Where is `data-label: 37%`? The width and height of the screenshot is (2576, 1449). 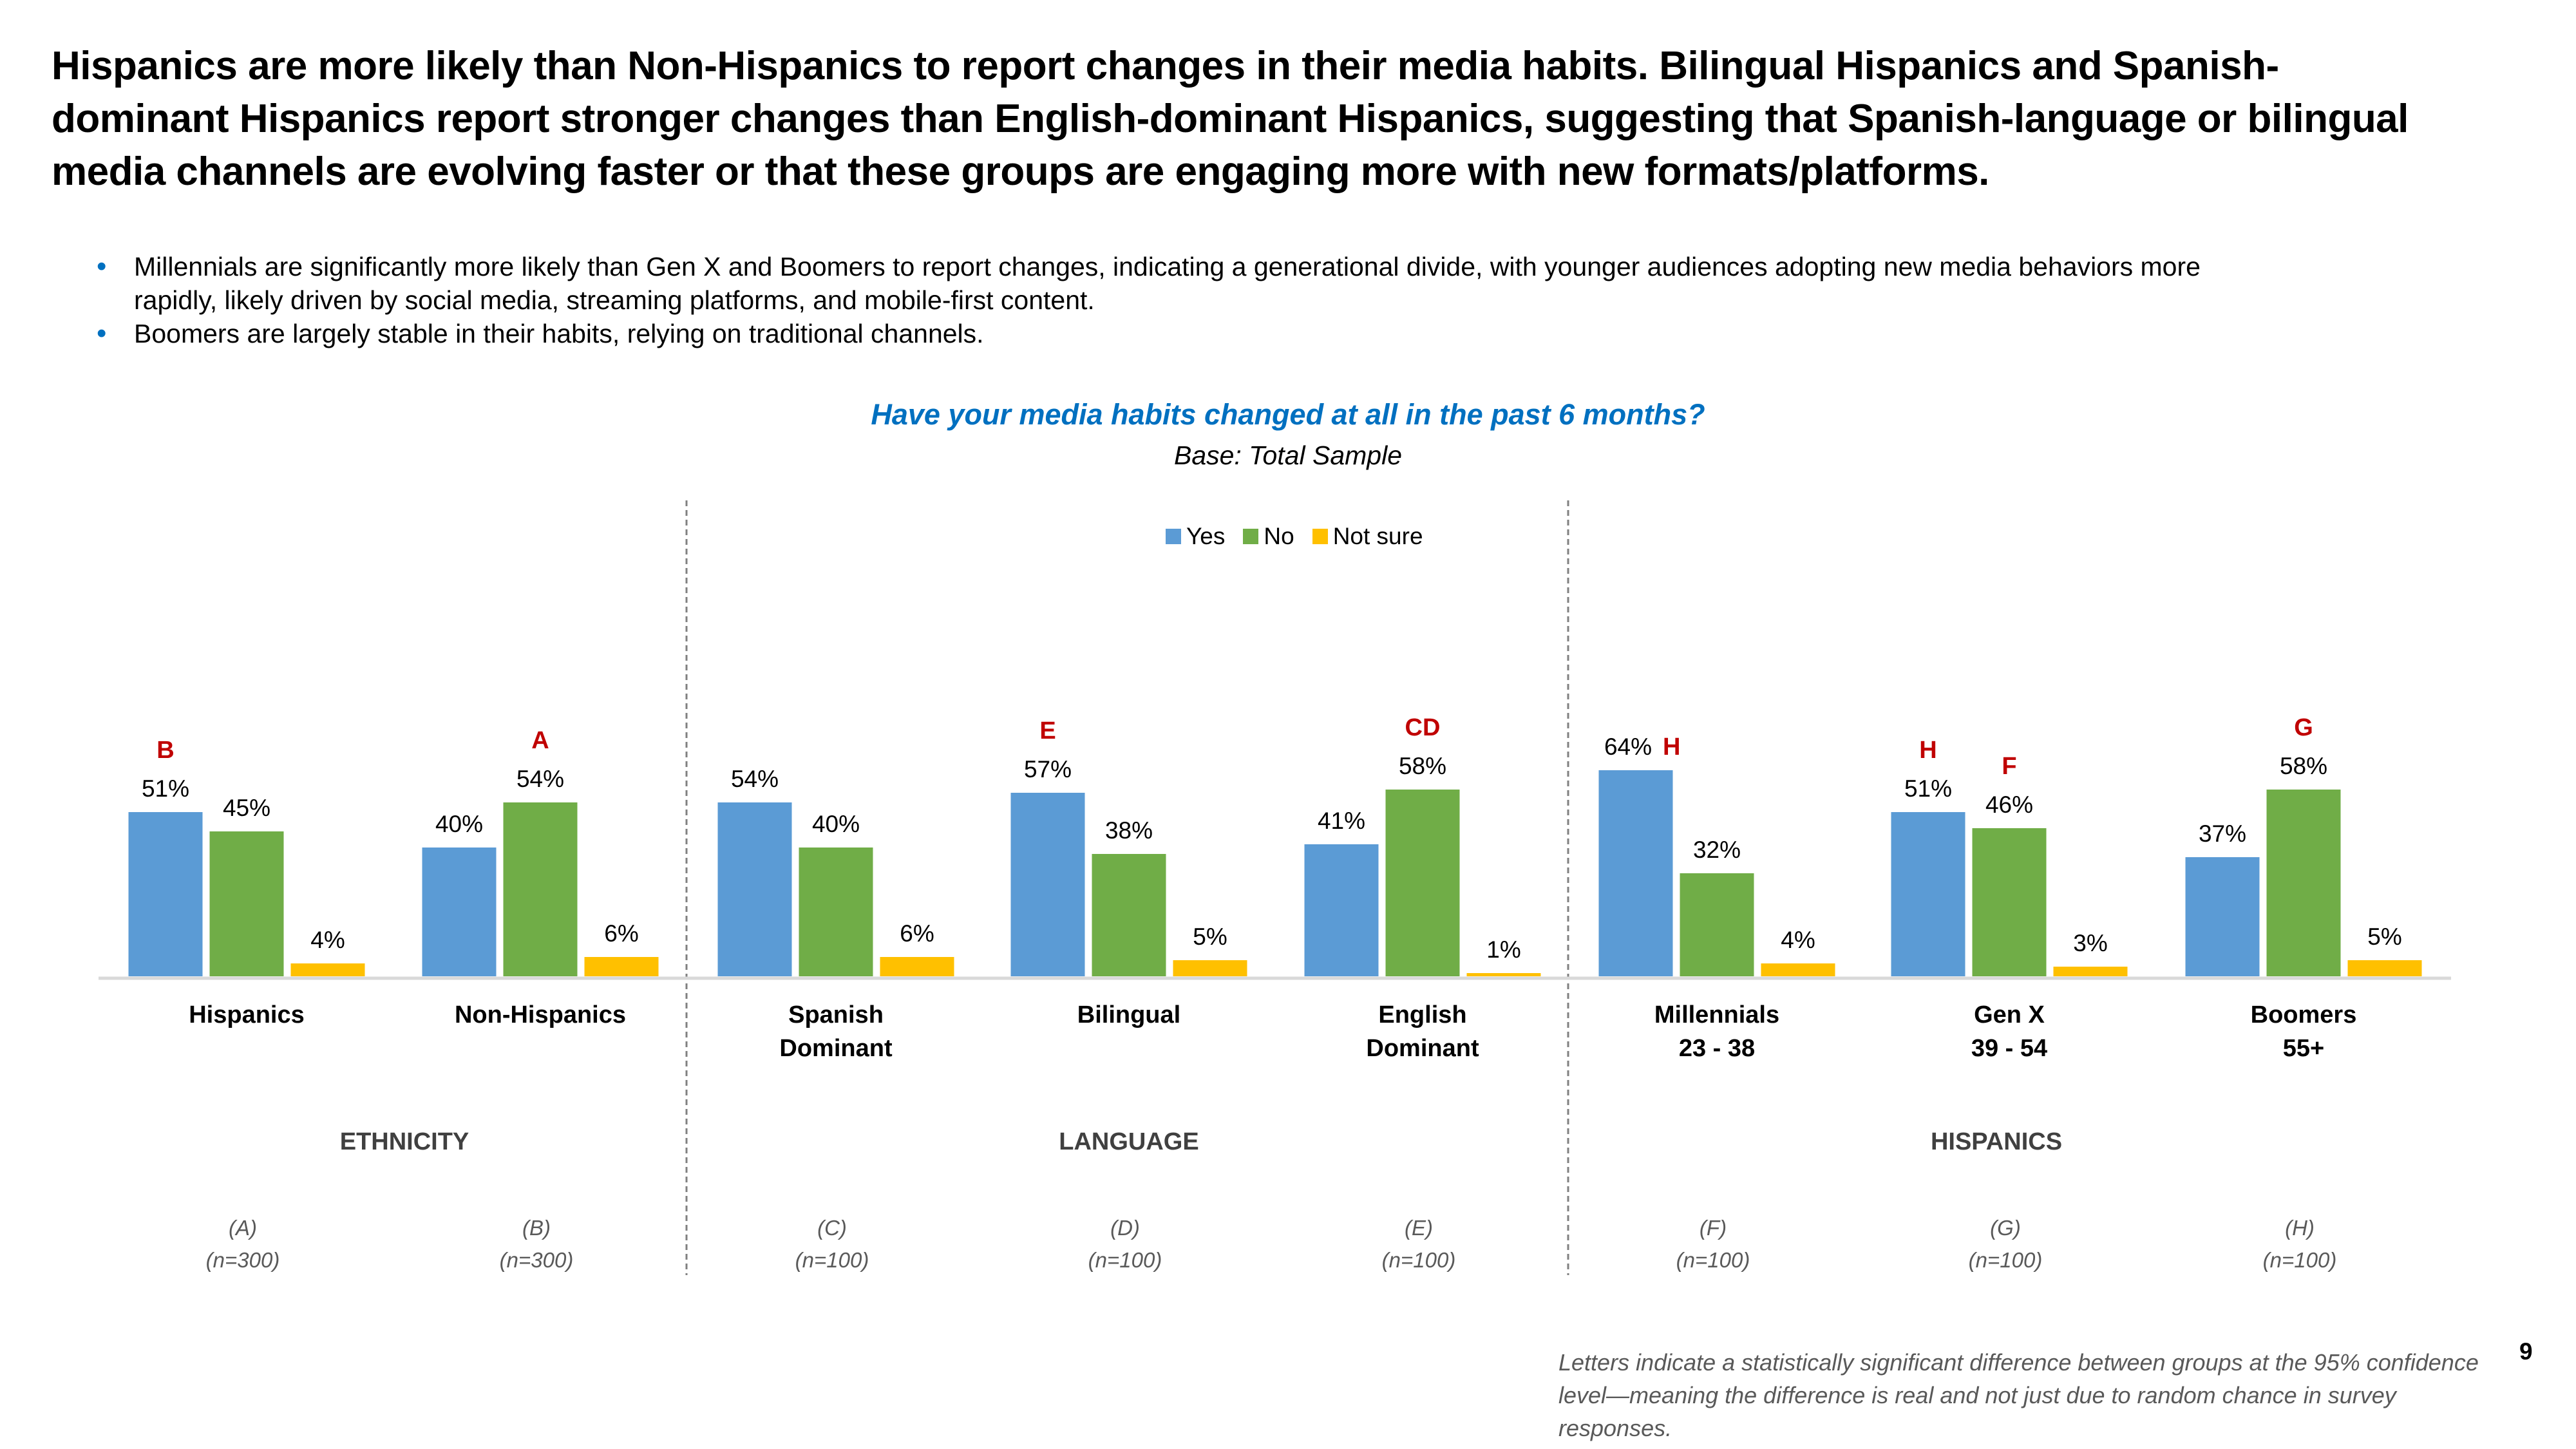
data-label: 37% is located at coordinates (2222, 834).